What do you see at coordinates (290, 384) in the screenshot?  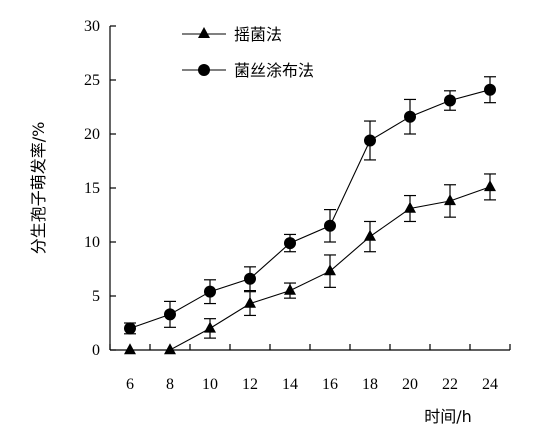 I see `x-tick-label: 14` at bounding box center [290, 384].